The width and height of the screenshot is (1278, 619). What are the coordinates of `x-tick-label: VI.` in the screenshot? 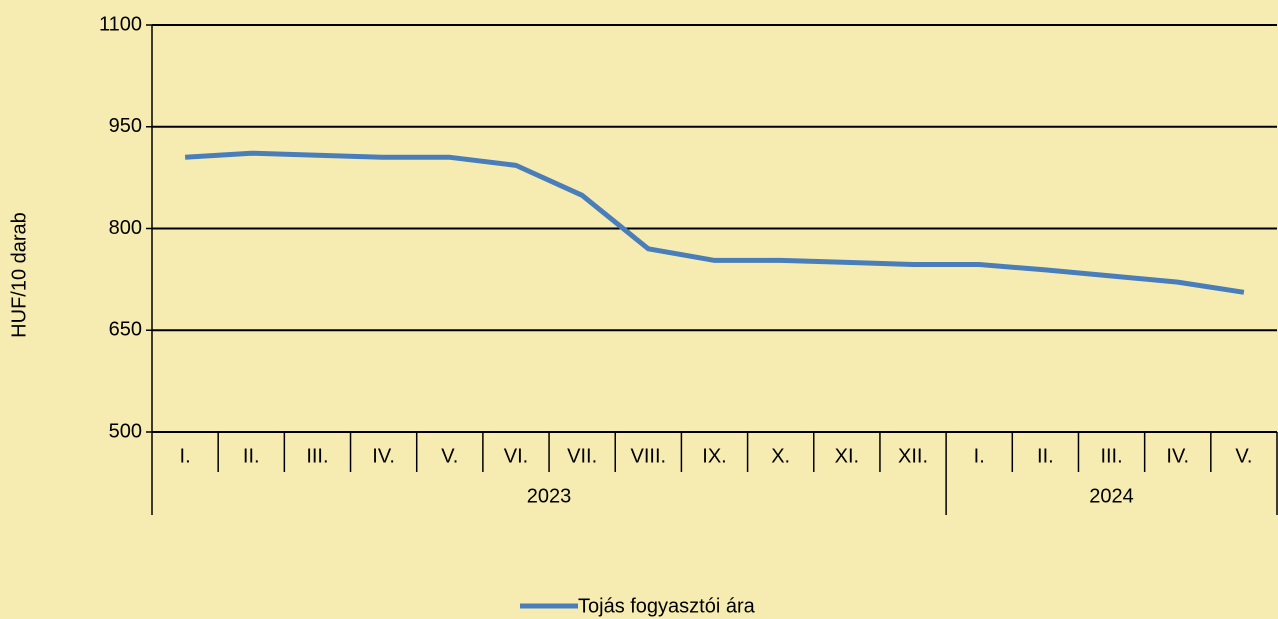 It's located at (516, 456).